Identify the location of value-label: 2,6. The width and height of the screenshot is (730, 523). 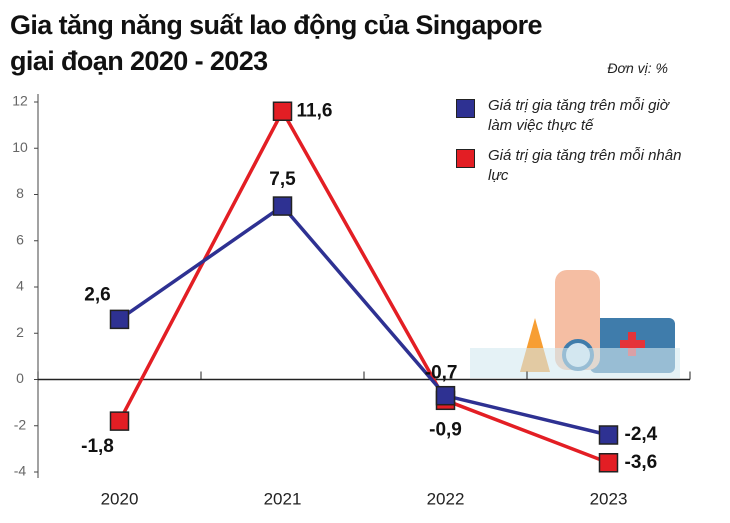
(97, 294).